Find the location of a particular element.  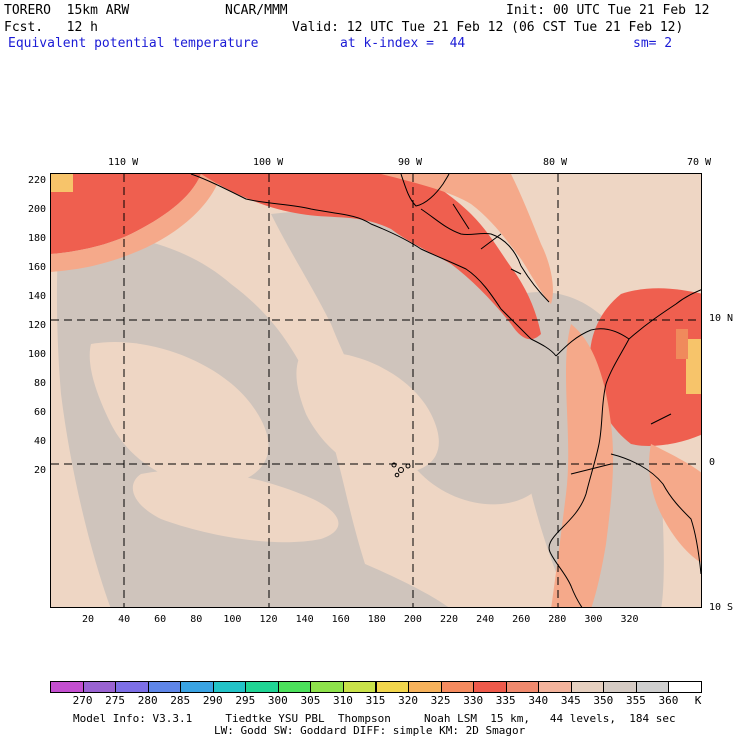

warm-bands is located at coordinates (264, 442).